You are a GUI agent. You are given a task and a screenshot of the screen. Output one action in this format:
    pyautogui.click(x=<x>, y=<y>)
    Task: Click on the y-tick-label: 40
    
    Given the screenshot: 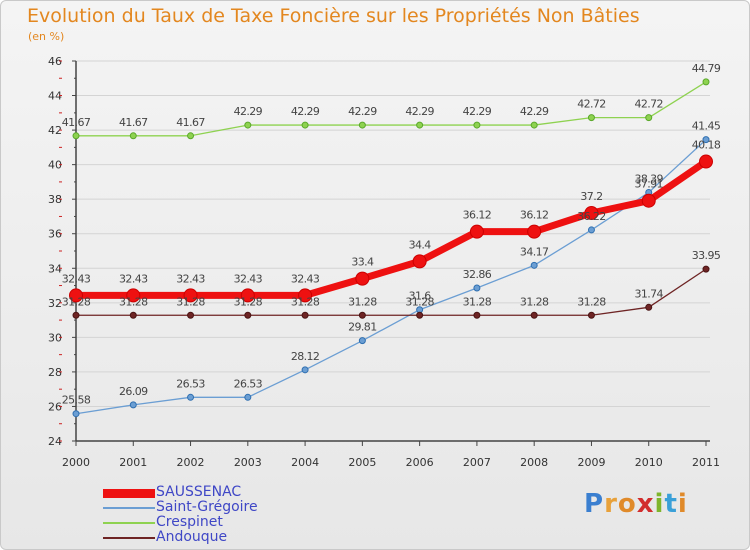 What is the action you would take?
    pyautogui.click(x=55, y=165)
    